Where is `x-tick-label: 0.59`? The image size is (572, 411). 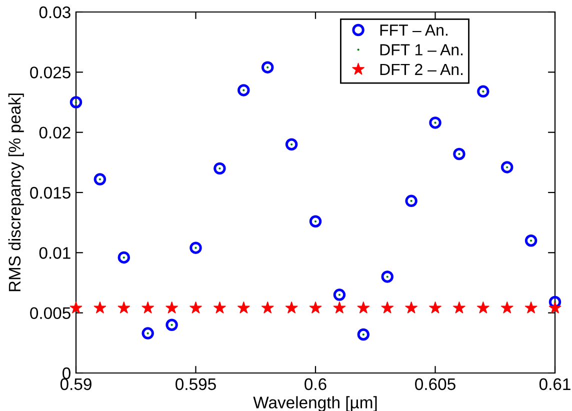 x-tick-label: 0.59 is located at coordinates (76, 384).